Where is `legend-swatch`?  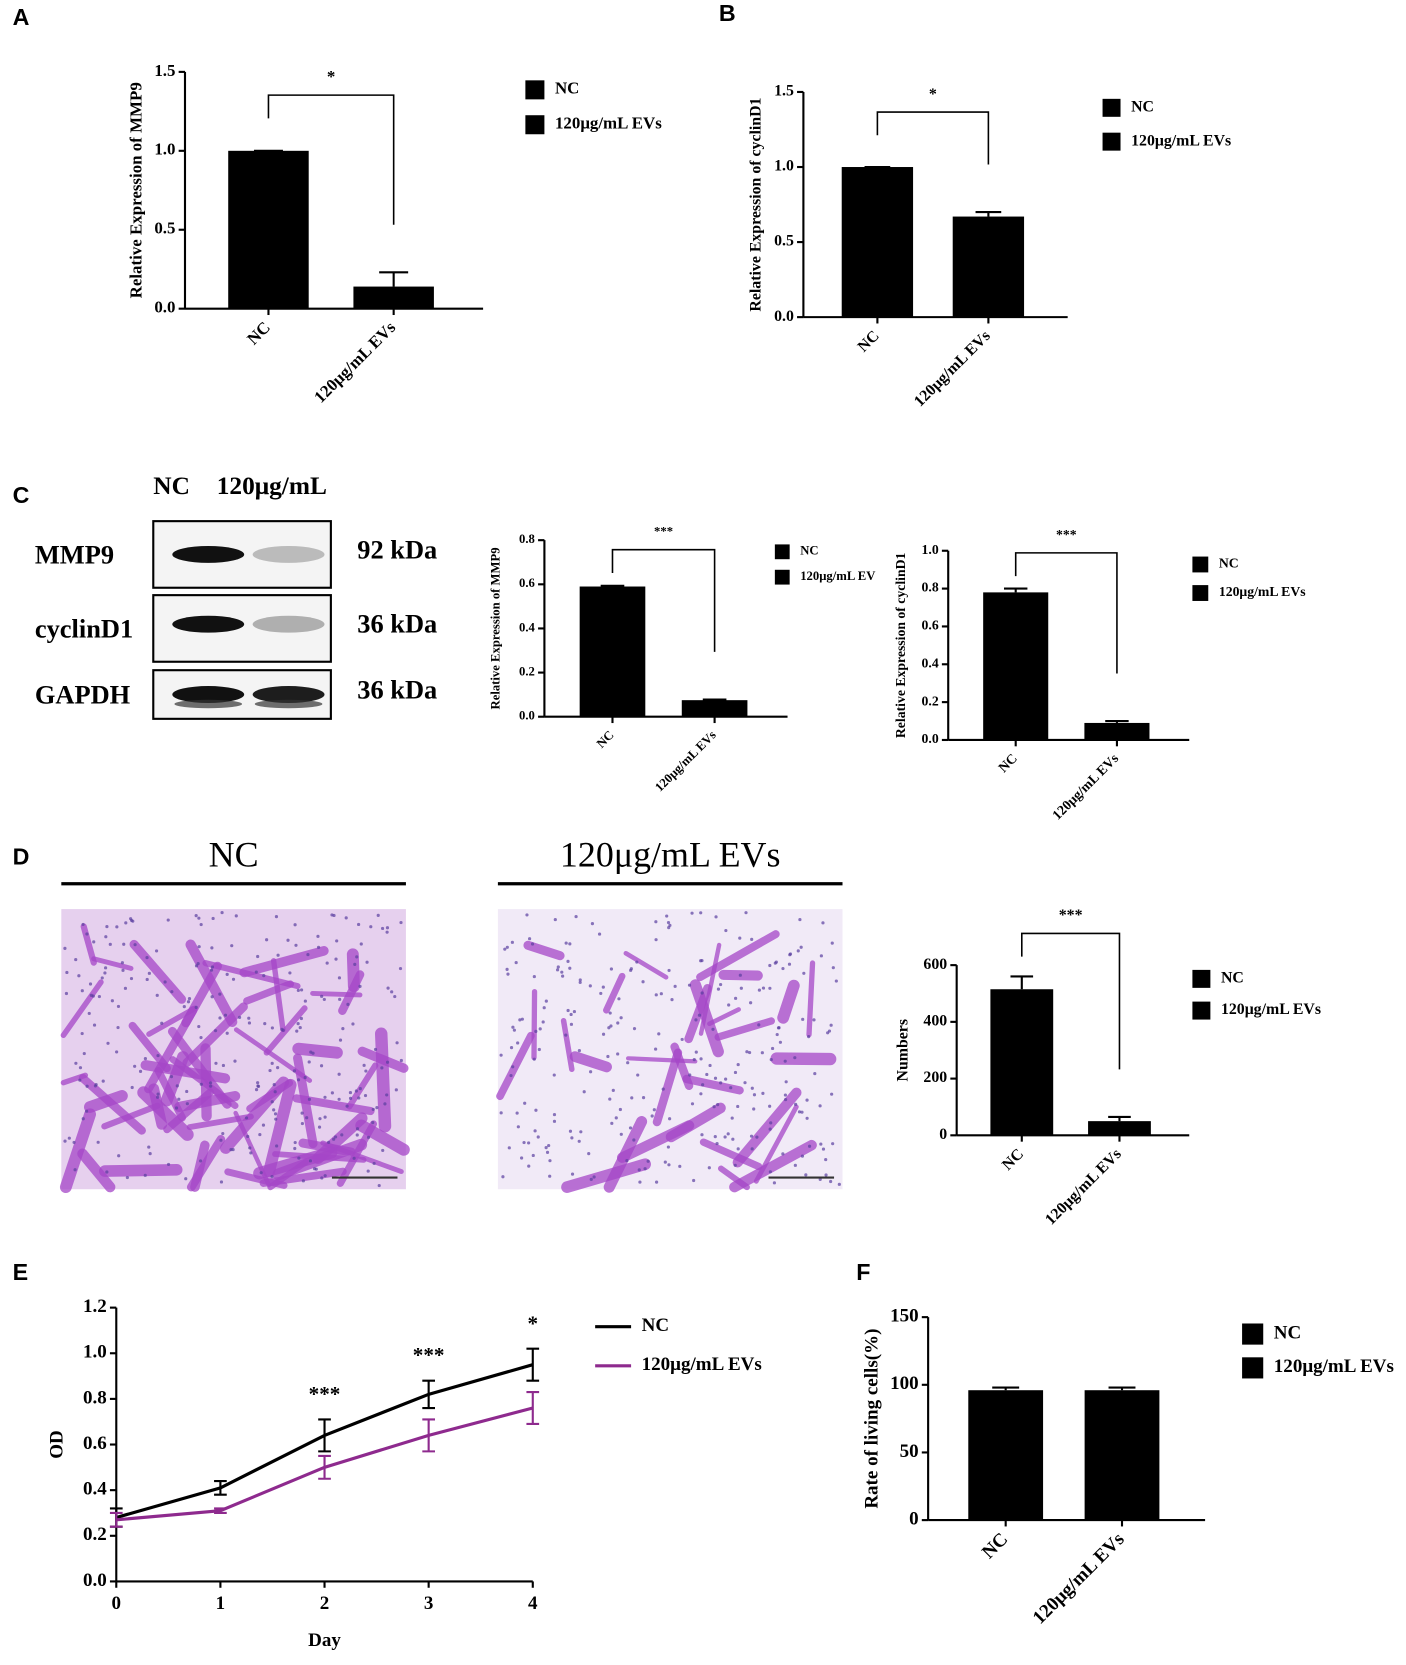
legend-swatch is located at coordinates (1111, 141).